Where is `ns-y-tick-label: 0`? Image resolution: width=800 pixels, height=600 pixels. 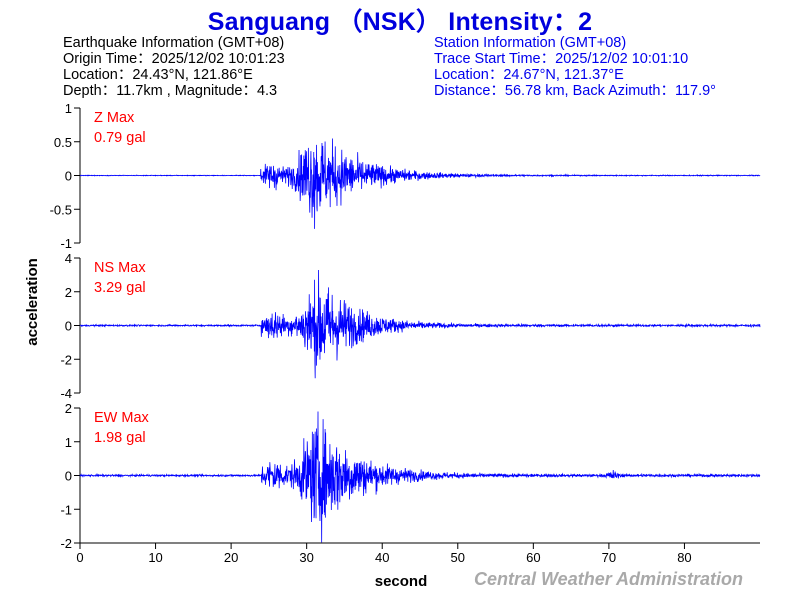 ns-y-tick-label: 0 is located at coordinates (68, 326).